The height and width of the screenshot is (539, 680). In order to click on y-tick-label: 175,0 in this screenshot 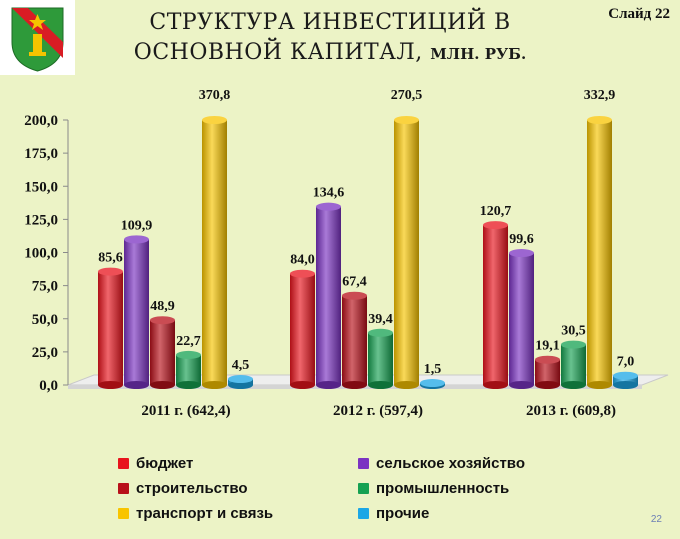, I will do `click(41, 154)`.